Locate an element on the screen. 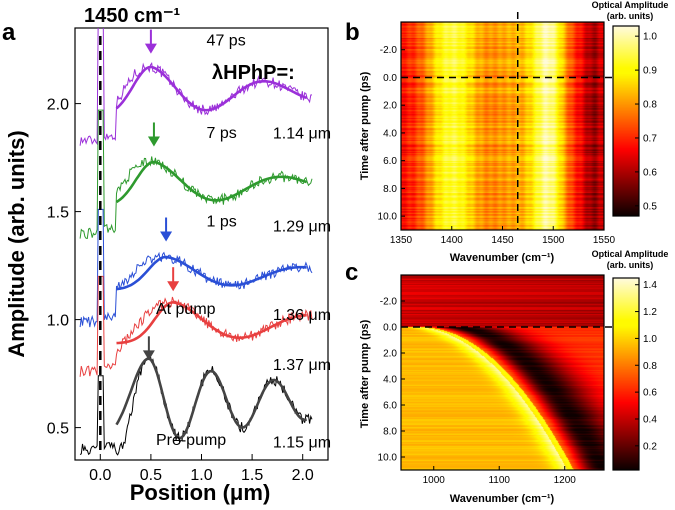  heatmap-xtick-label: 1550 is located at coordinates (604, 240).